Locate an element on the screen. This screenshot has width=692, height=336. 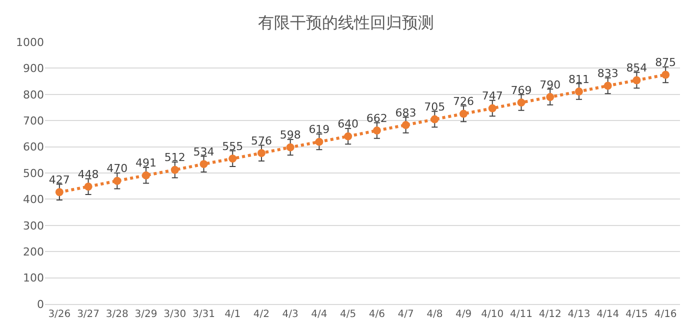
x-tick-label: 3/28 is located at coordinates (117, 314).